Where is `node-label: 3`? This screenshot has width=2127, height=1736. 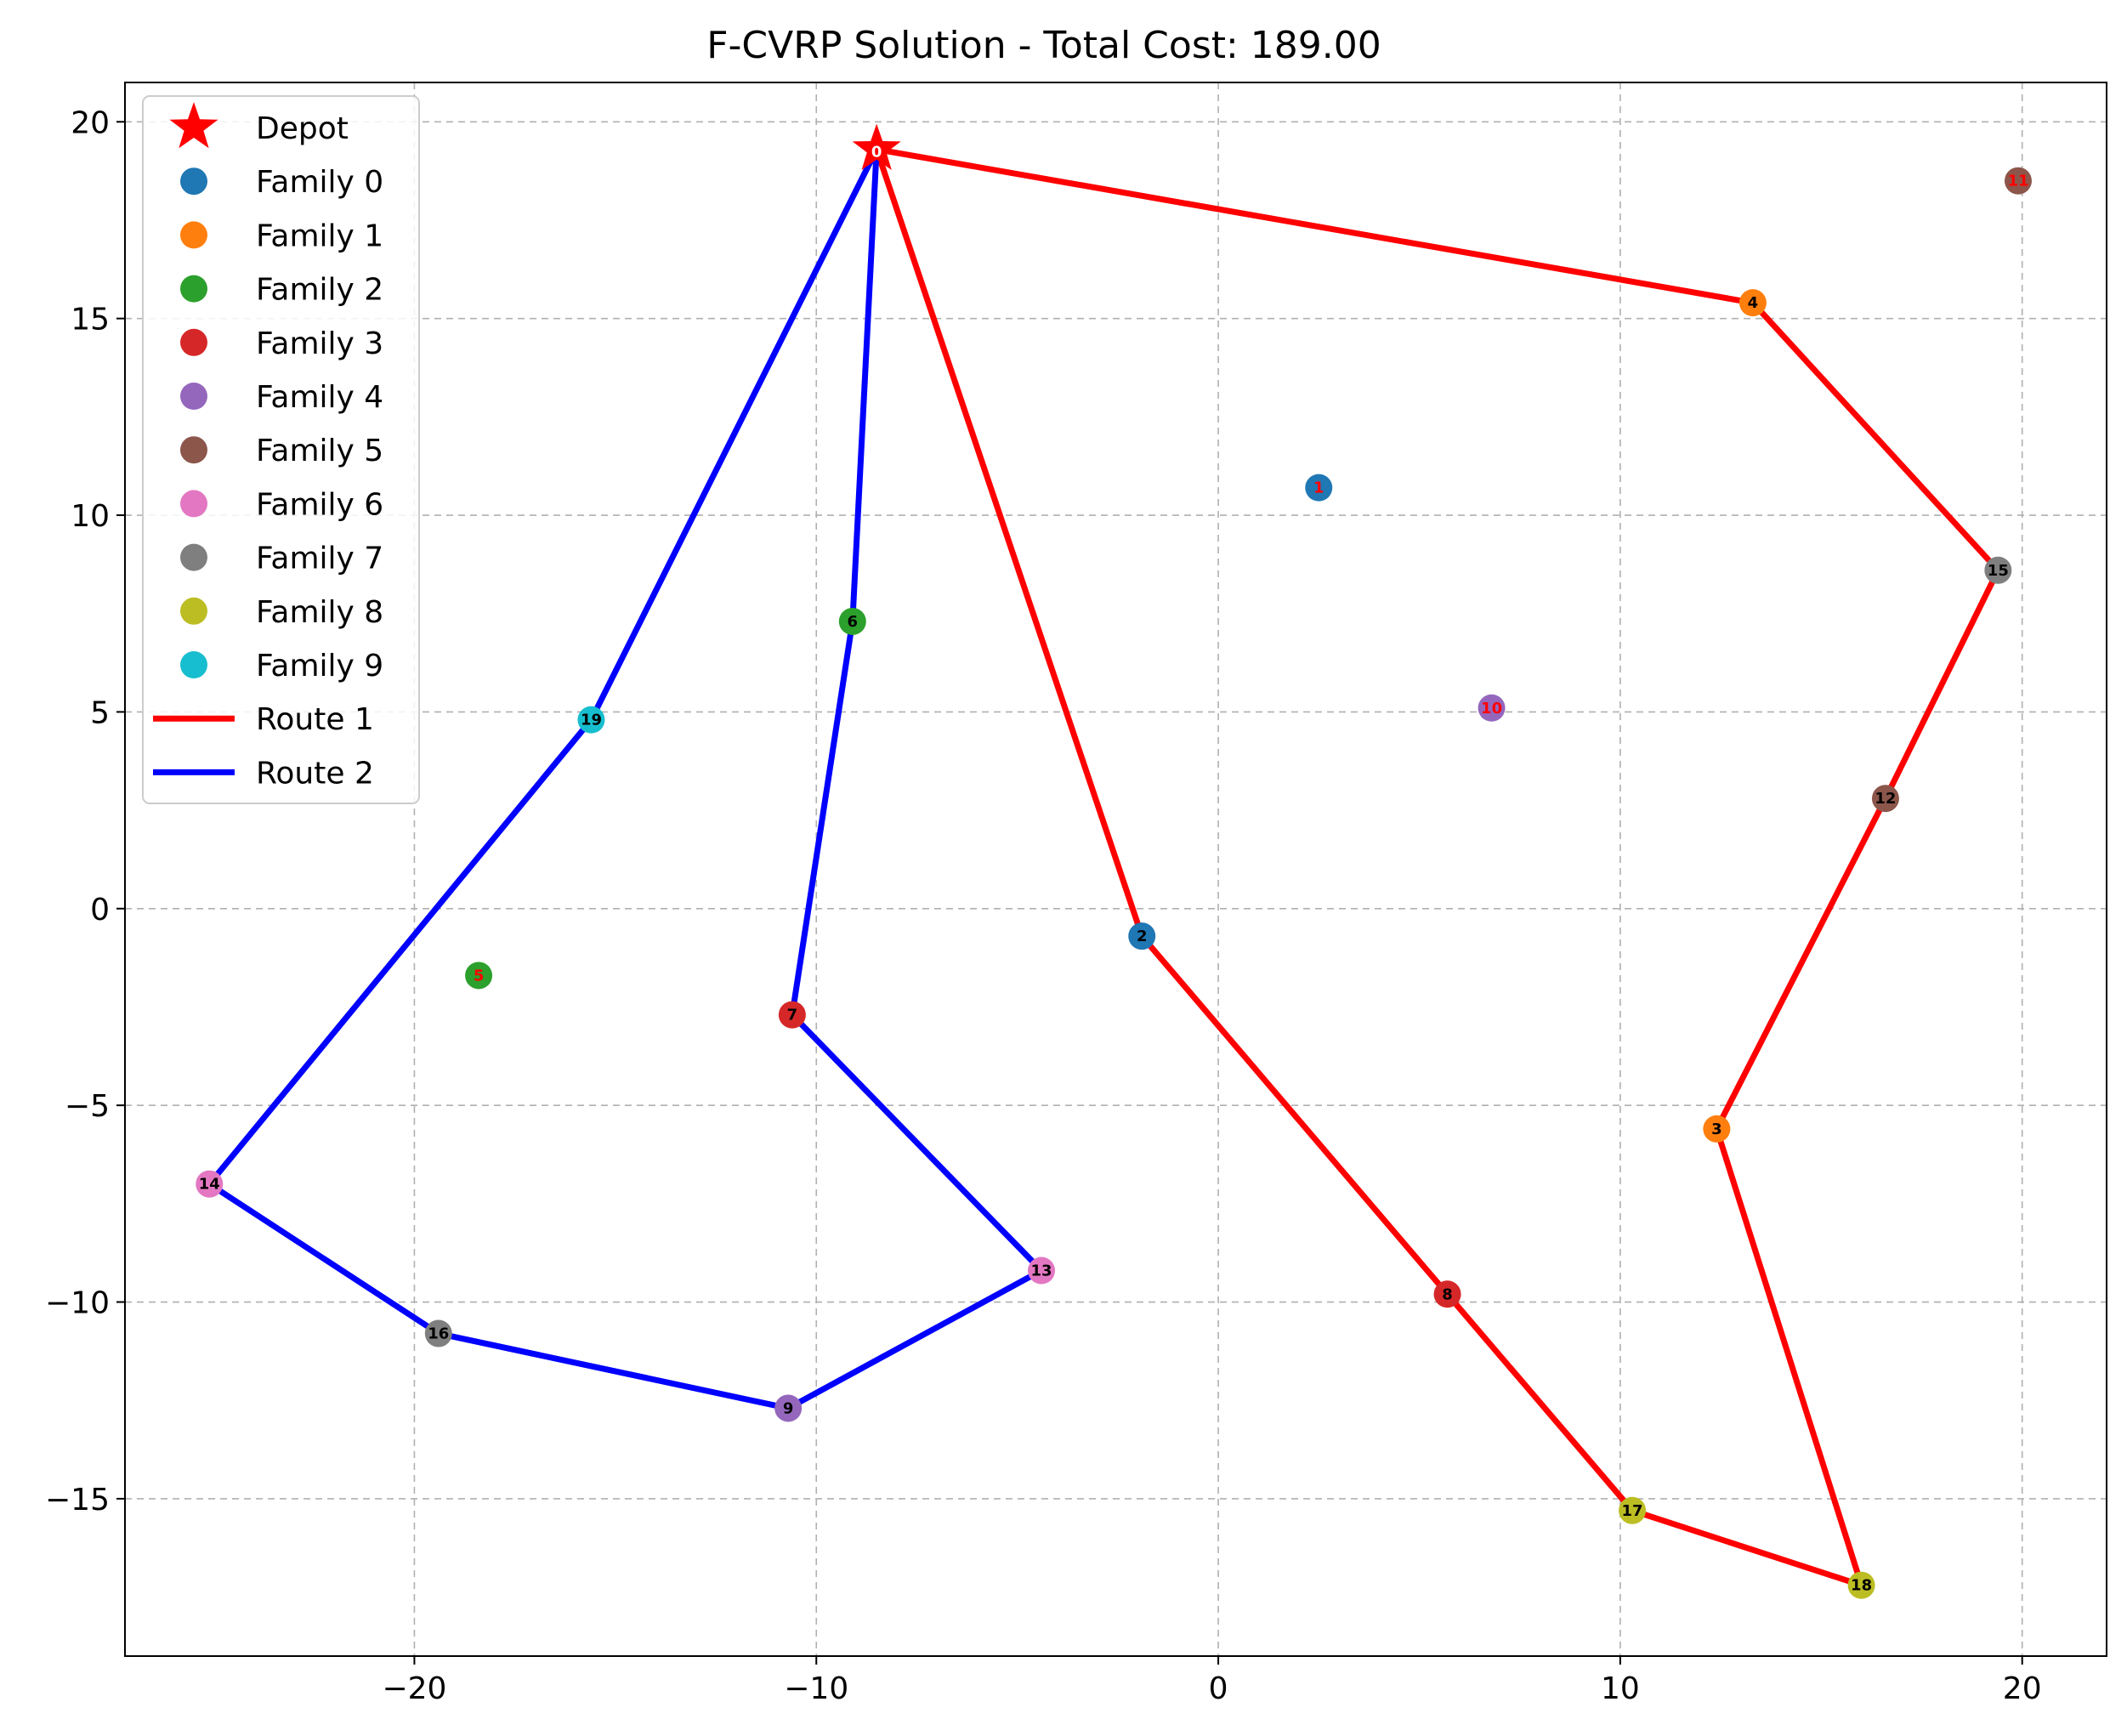
node-label: 3 is located at coordinates (1716, 1129).